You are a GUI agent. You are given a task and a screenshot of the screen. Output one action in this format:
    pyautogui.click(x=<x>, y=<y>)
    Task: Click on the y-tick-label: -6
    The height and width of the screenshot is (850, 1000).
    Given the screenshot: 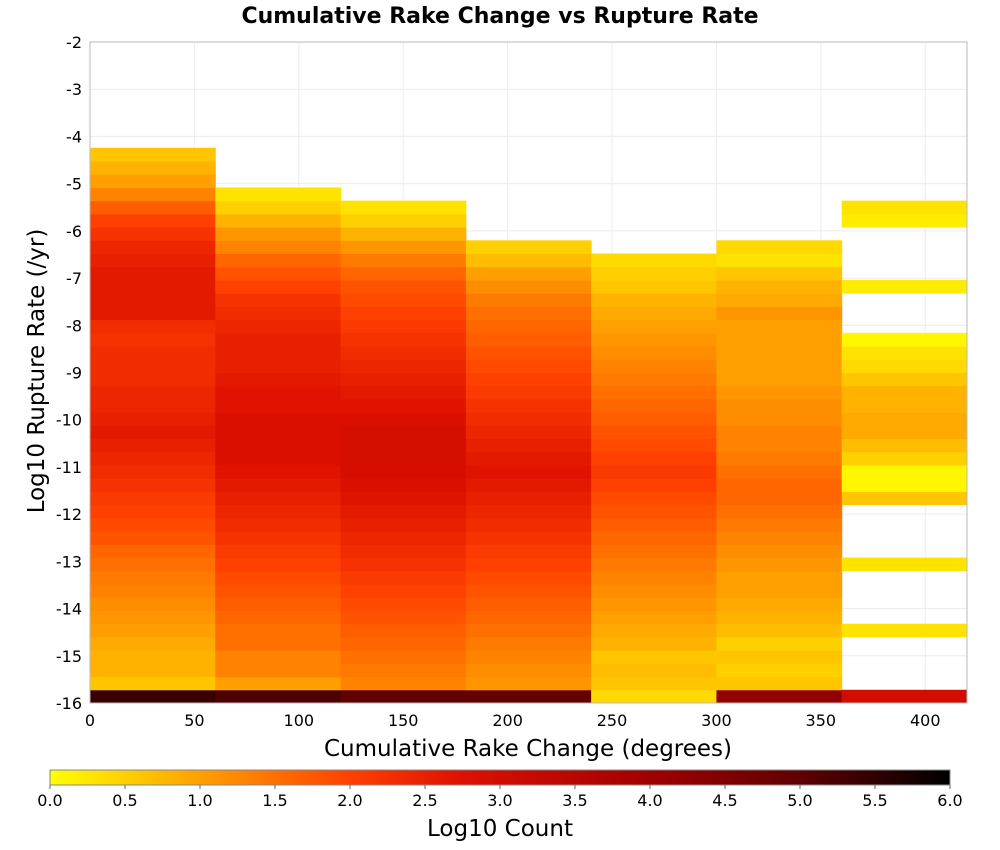 What is the action you would take?
    pyautogui.click(x=74, y=231)
    